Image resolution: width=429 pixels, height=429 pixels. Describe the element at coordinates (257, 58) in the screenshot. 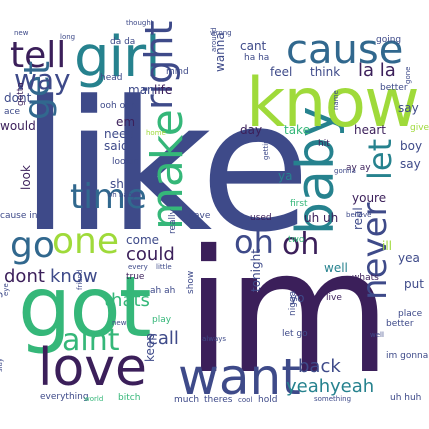

I see `word-ha: ha ha` at that location.